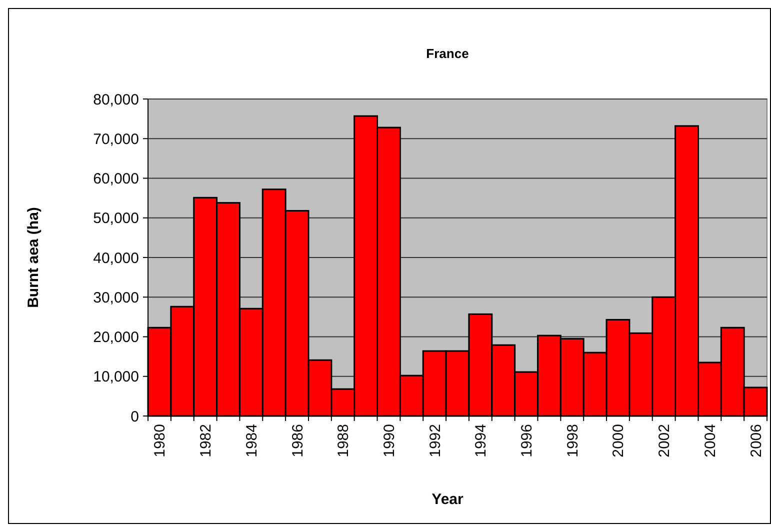 This screenshot has height=526, width=771. I want to click on x-tick-label: 2002, so click(665, 441).